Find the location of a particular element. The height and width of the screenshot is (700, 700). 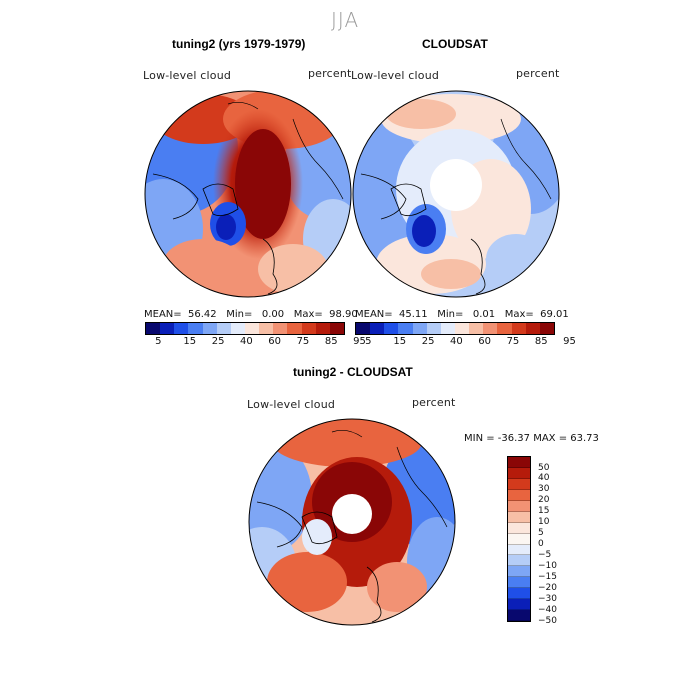

panel1-colorbar is located at coordinates (245, 328).